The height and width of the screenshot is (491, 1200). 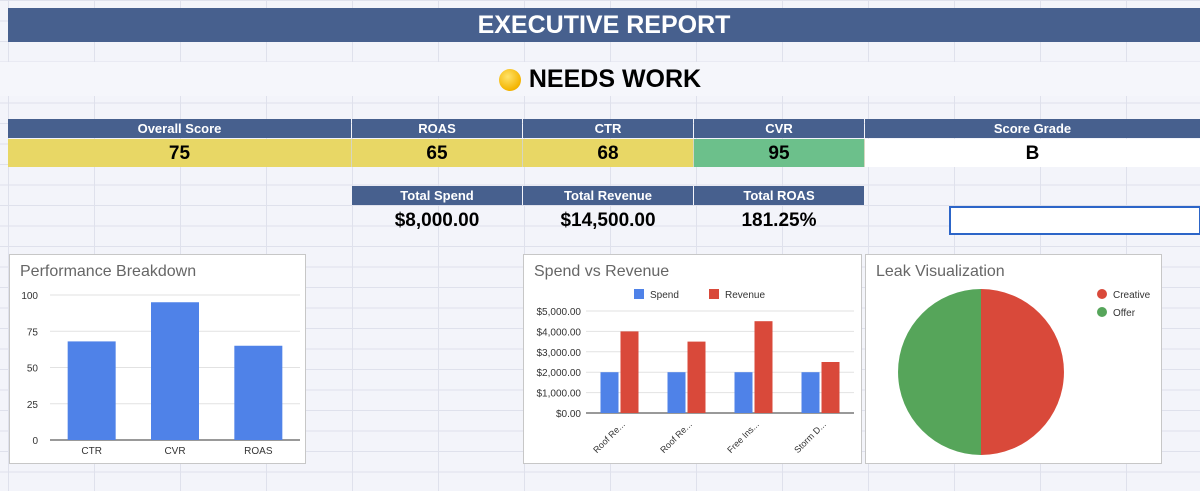 I want to click on legend-label: Offer, so click(x=1124, y=313).